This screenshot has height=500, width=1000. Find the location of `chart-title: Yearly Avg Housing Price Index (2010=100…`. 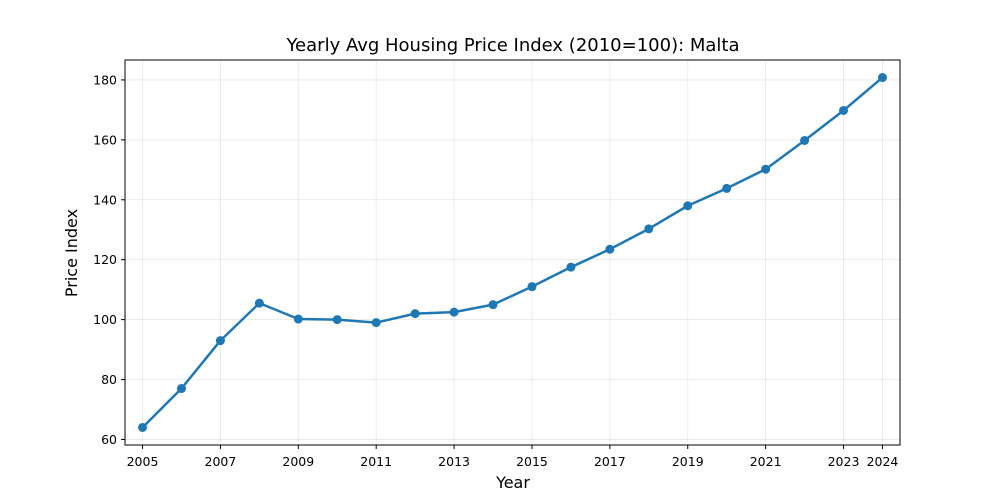

chart-title: Yearly Avg Housing Price Index (2010=100… is located at coordinates (512, 45).